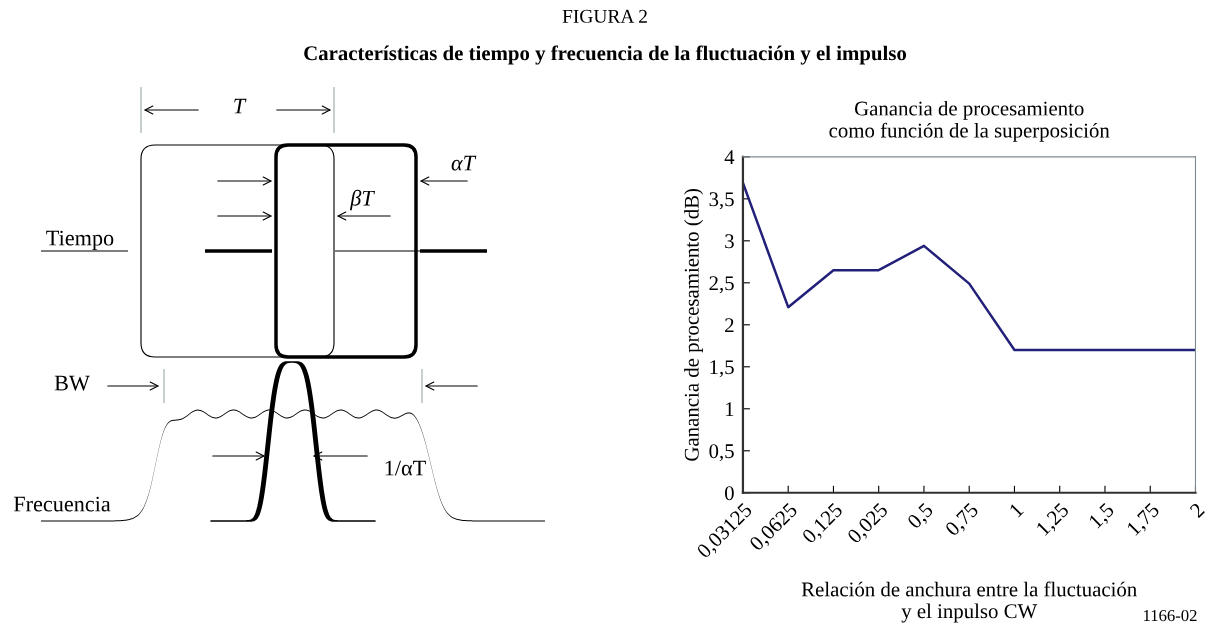 The image size is (1210, 635). I want to click on x-tick-label: 1,5, so click(1102, 516).